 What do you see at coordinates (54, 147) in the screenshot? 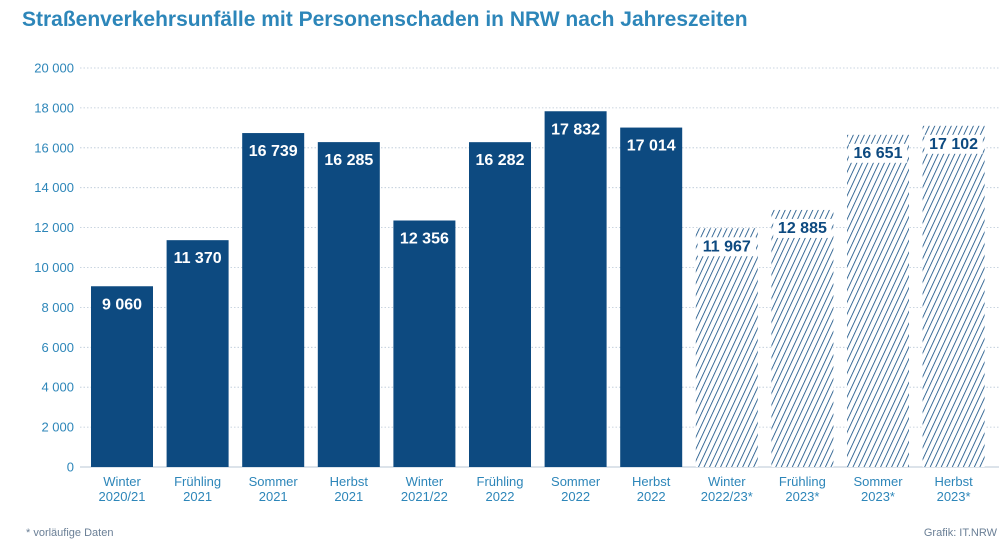
I see `y-tick-label: 16 000` at bounding box center [54, 147].